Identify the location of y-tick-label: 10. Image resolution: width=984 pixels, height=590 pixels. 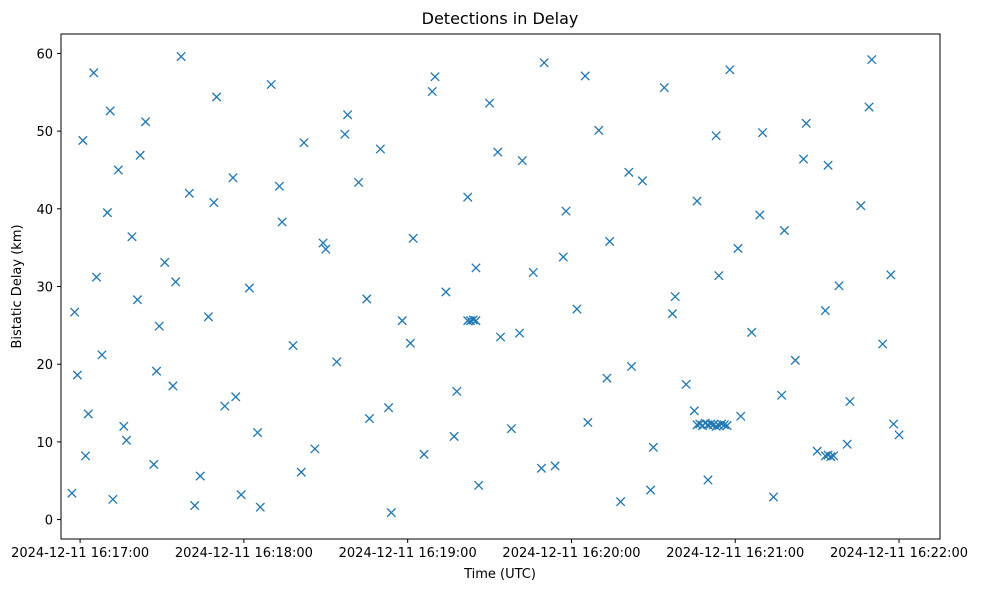
(44, 443).